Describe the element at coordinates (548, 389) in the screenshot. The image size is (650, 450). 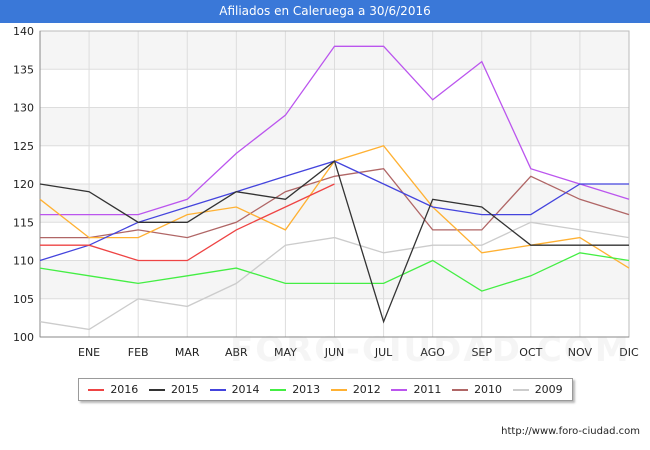
I see `legend-label: 2009` at that location.